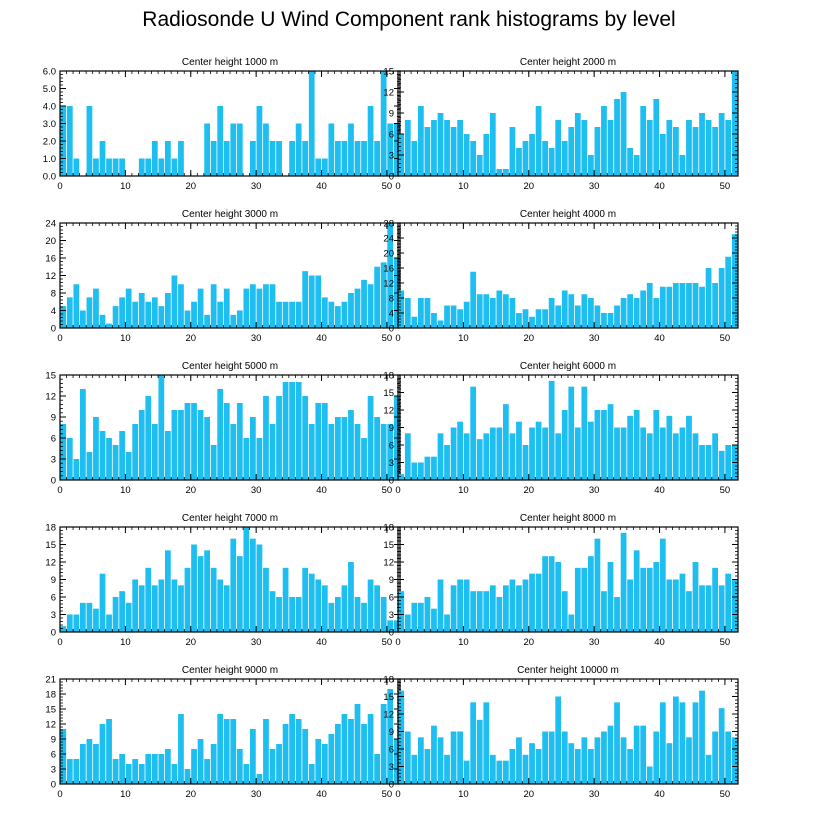 The height and width of the screenshot is (824, 818). What do you see at coordinates (391, 732) in the screenshot?
I see `y-tick-label: 9` at bounding box center [391, 732].